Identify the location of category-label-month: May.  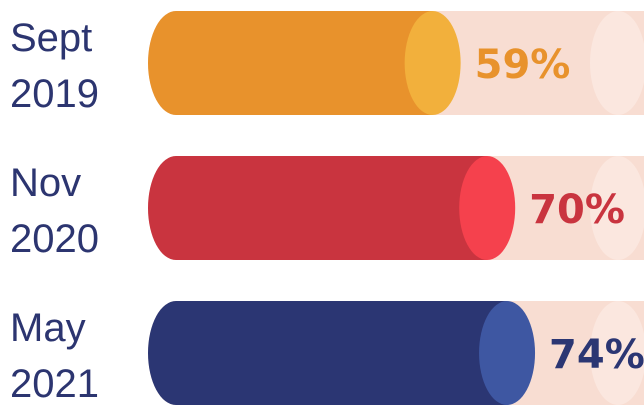
(48, 328).